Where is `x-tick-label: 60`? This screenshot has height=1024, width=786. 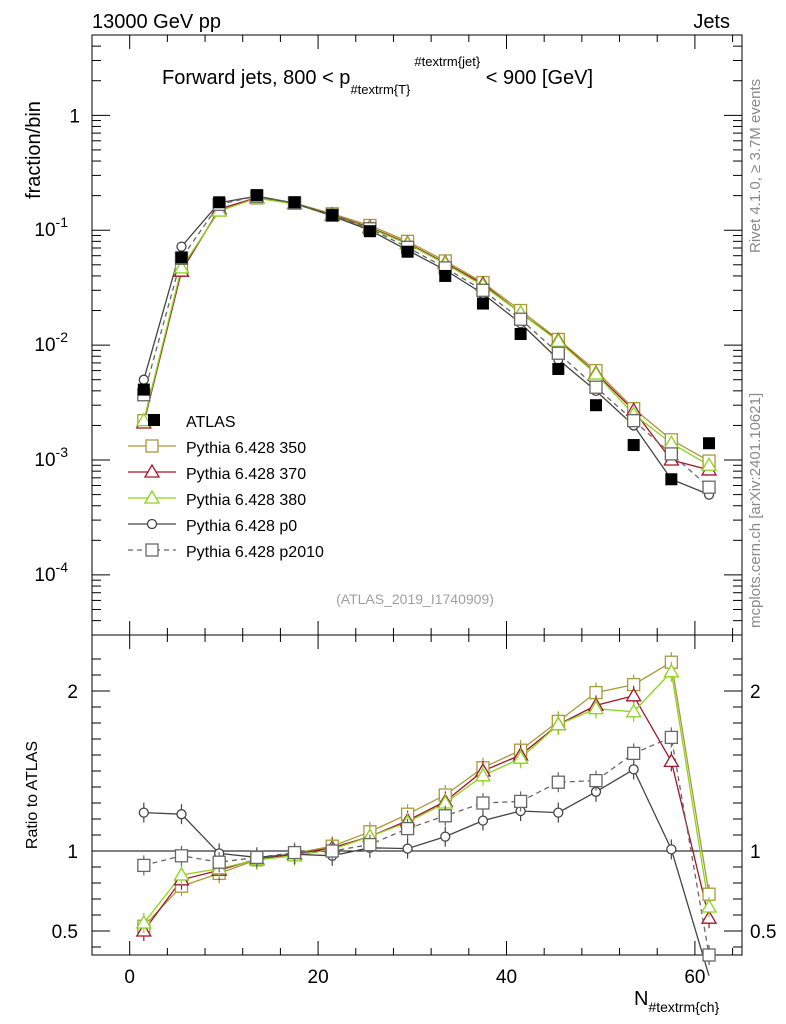
x-tick-label: 60 is located at coordinates (694, 977).